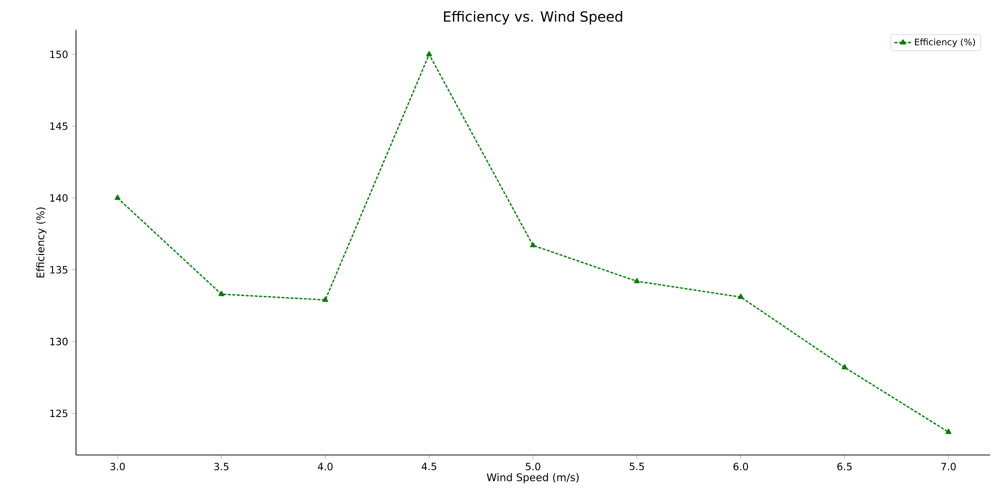  What do you see at coordinates (59, 270) in the screenshot?
I see `y-tick-label: 135` at bounding box center [59, 270].